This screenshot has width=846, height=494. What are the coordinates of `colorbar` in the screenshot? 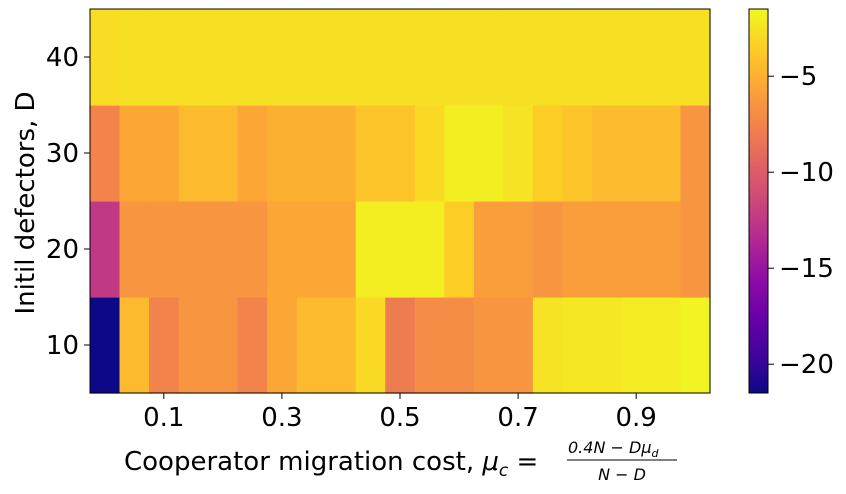 It's located at (758, 201).